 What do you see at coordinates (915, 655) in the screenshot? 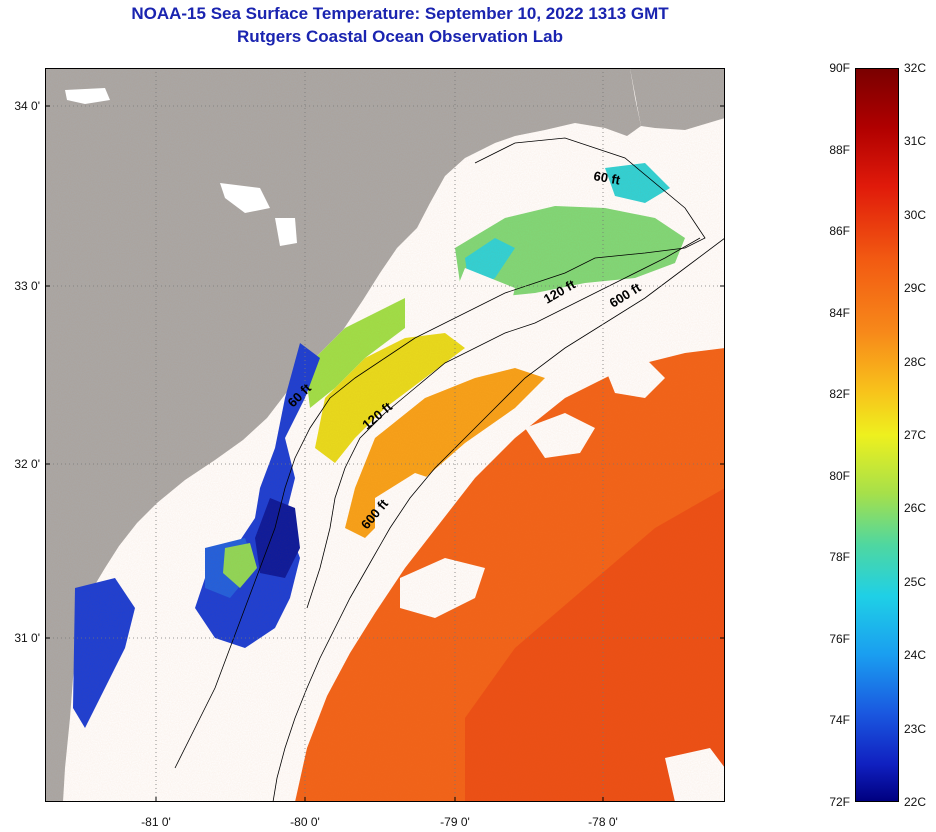
I see `colorbar-celsius-label: 24C` at bounding box center [915, 655].